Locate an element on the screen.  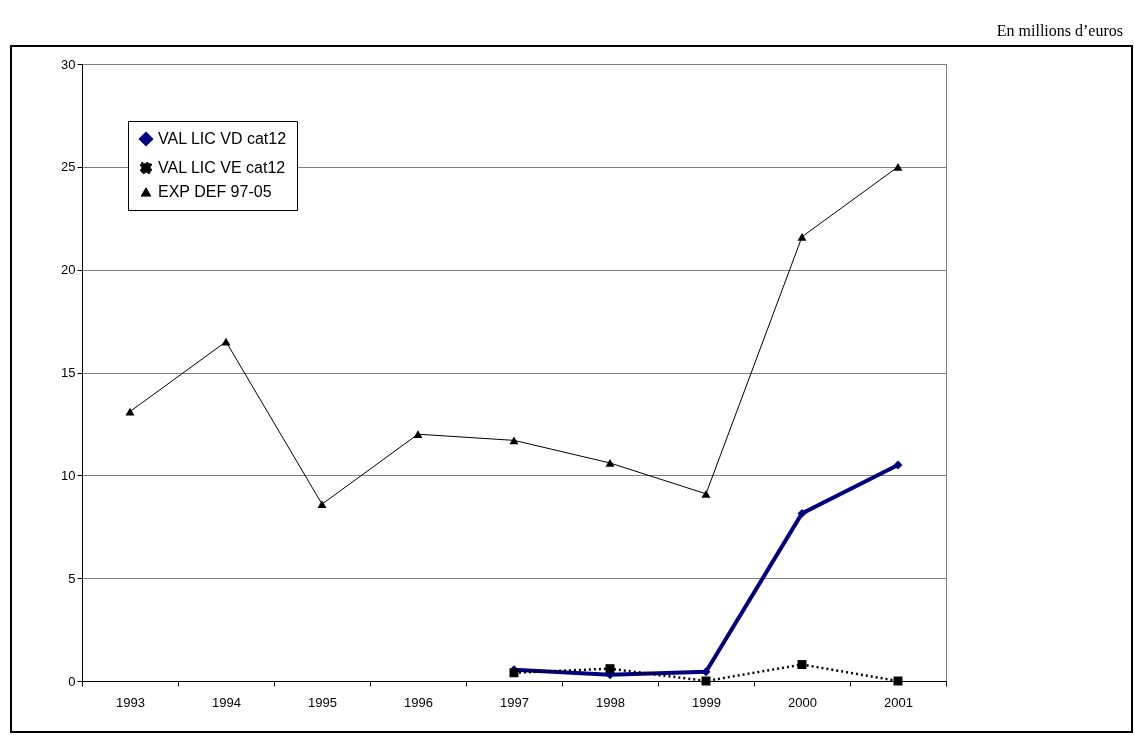
text: En millions d’euros is located at coordinates (1059, 31).